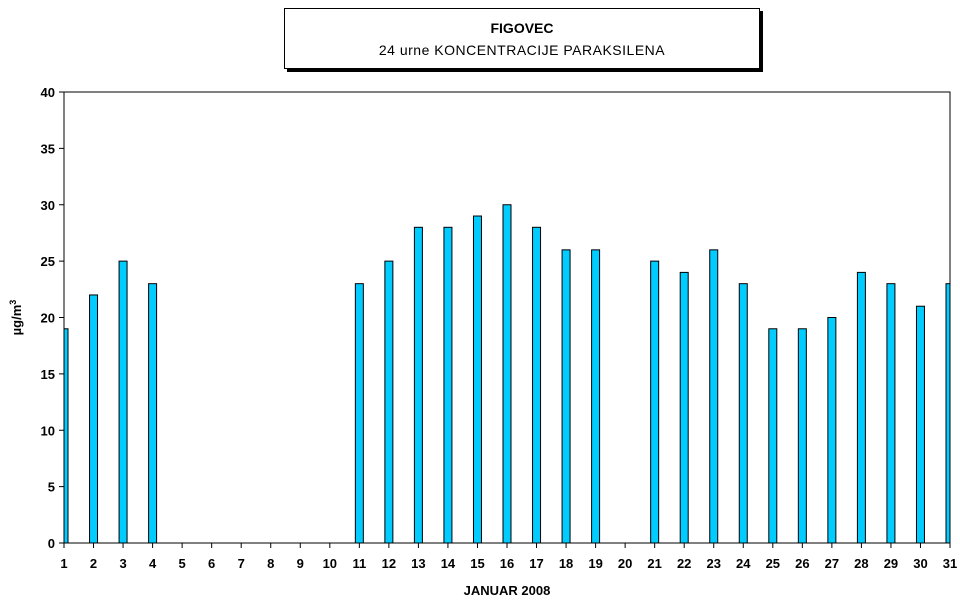  What do you see at coordinates (63, 563) in the screenshot?
I see `x-tick-label: 1` at bounding box center [63, 563].